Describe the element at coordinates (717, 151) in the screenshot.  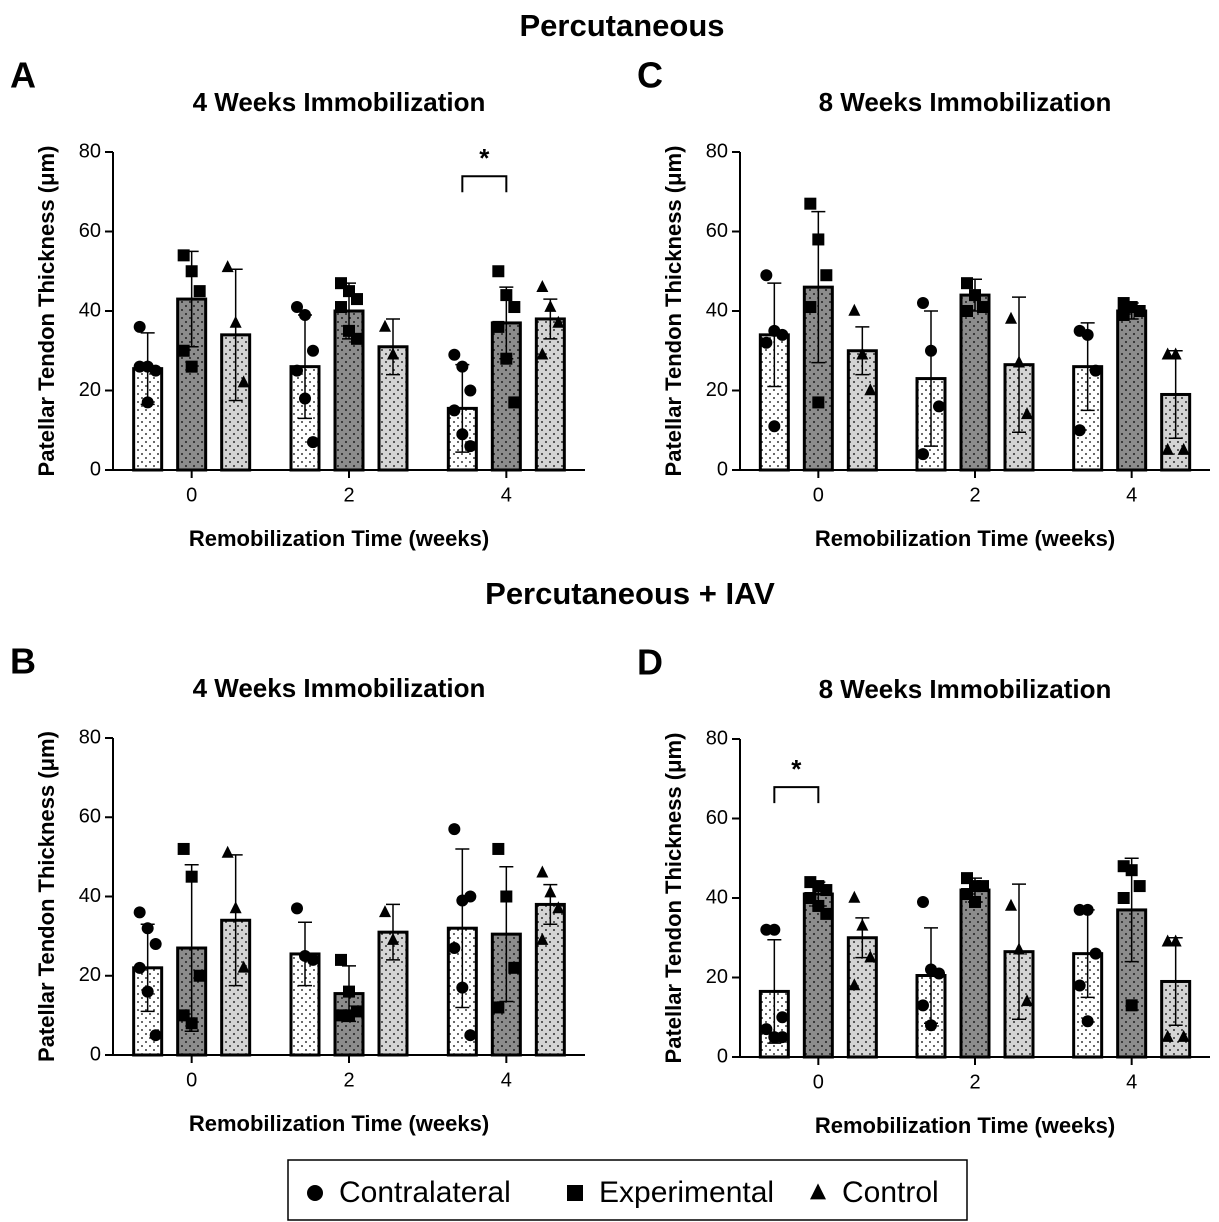
I see `y-tick-label: 80` at that location.